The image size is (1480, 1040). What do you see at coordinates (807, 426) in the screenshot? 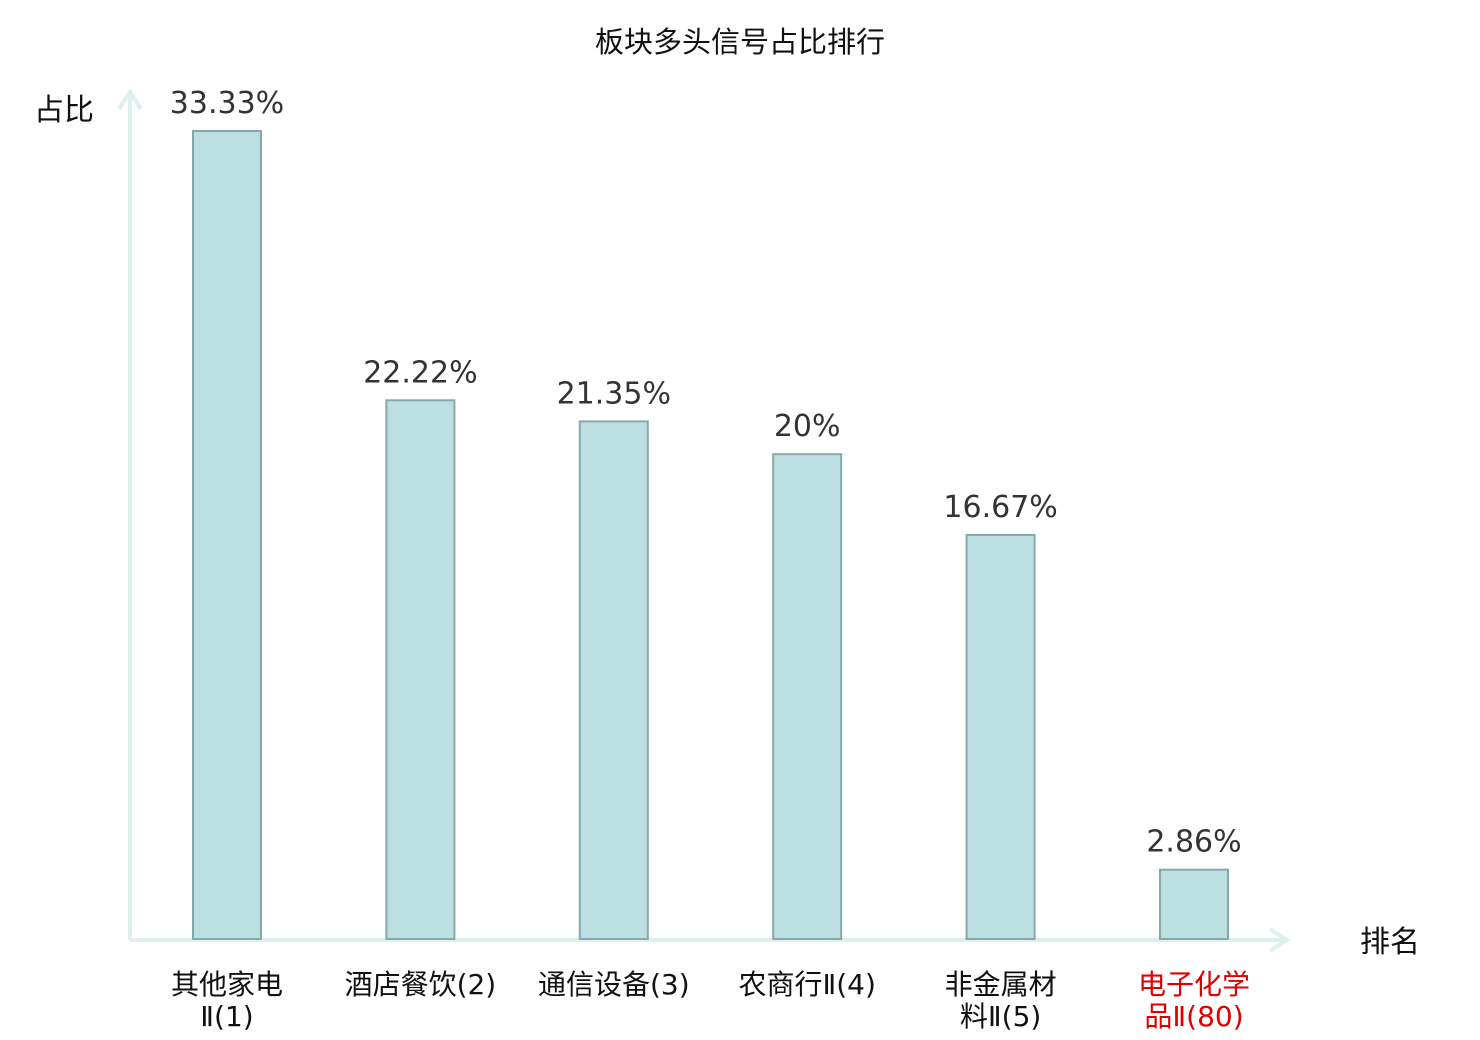
I see `value-label-4: 20%` at bounding box center [807, 426].